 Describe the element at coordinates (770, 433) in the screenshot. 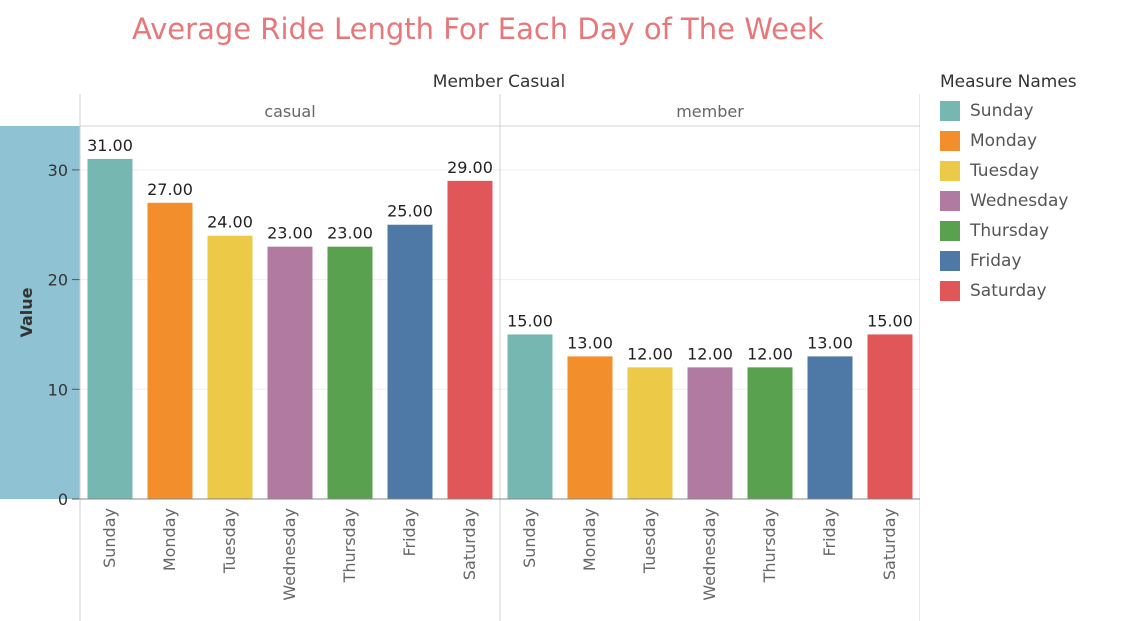

I see `bar-member-thursday` at that location.